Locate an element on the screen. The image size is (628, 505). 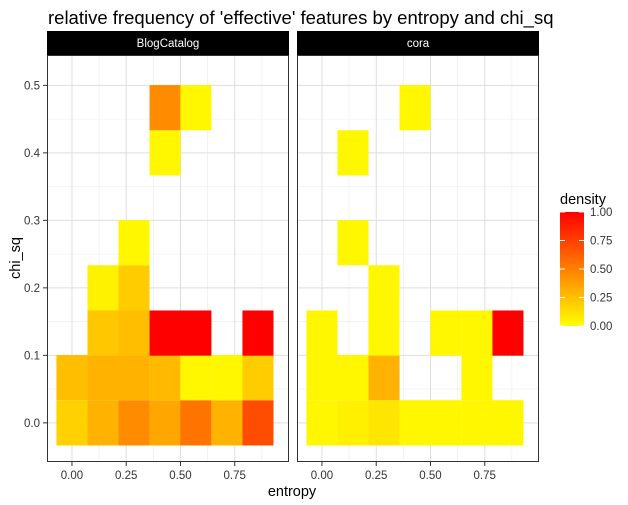
y-tick-label: 0.2 is located at coordinates (32, 289).